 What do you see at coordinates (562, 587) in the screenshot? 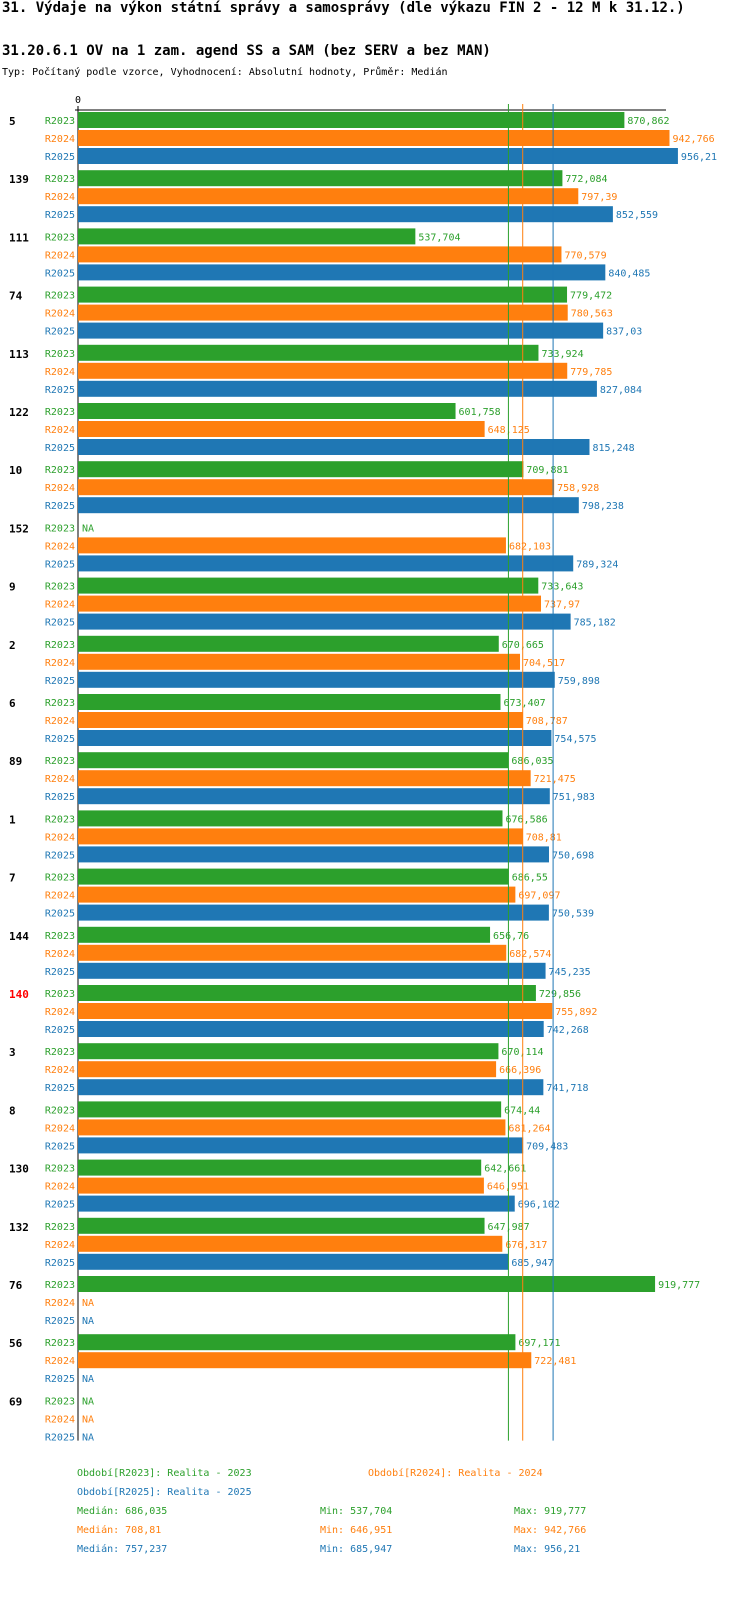
I see `data-label: 733,643` at bounding box center [562, 587].